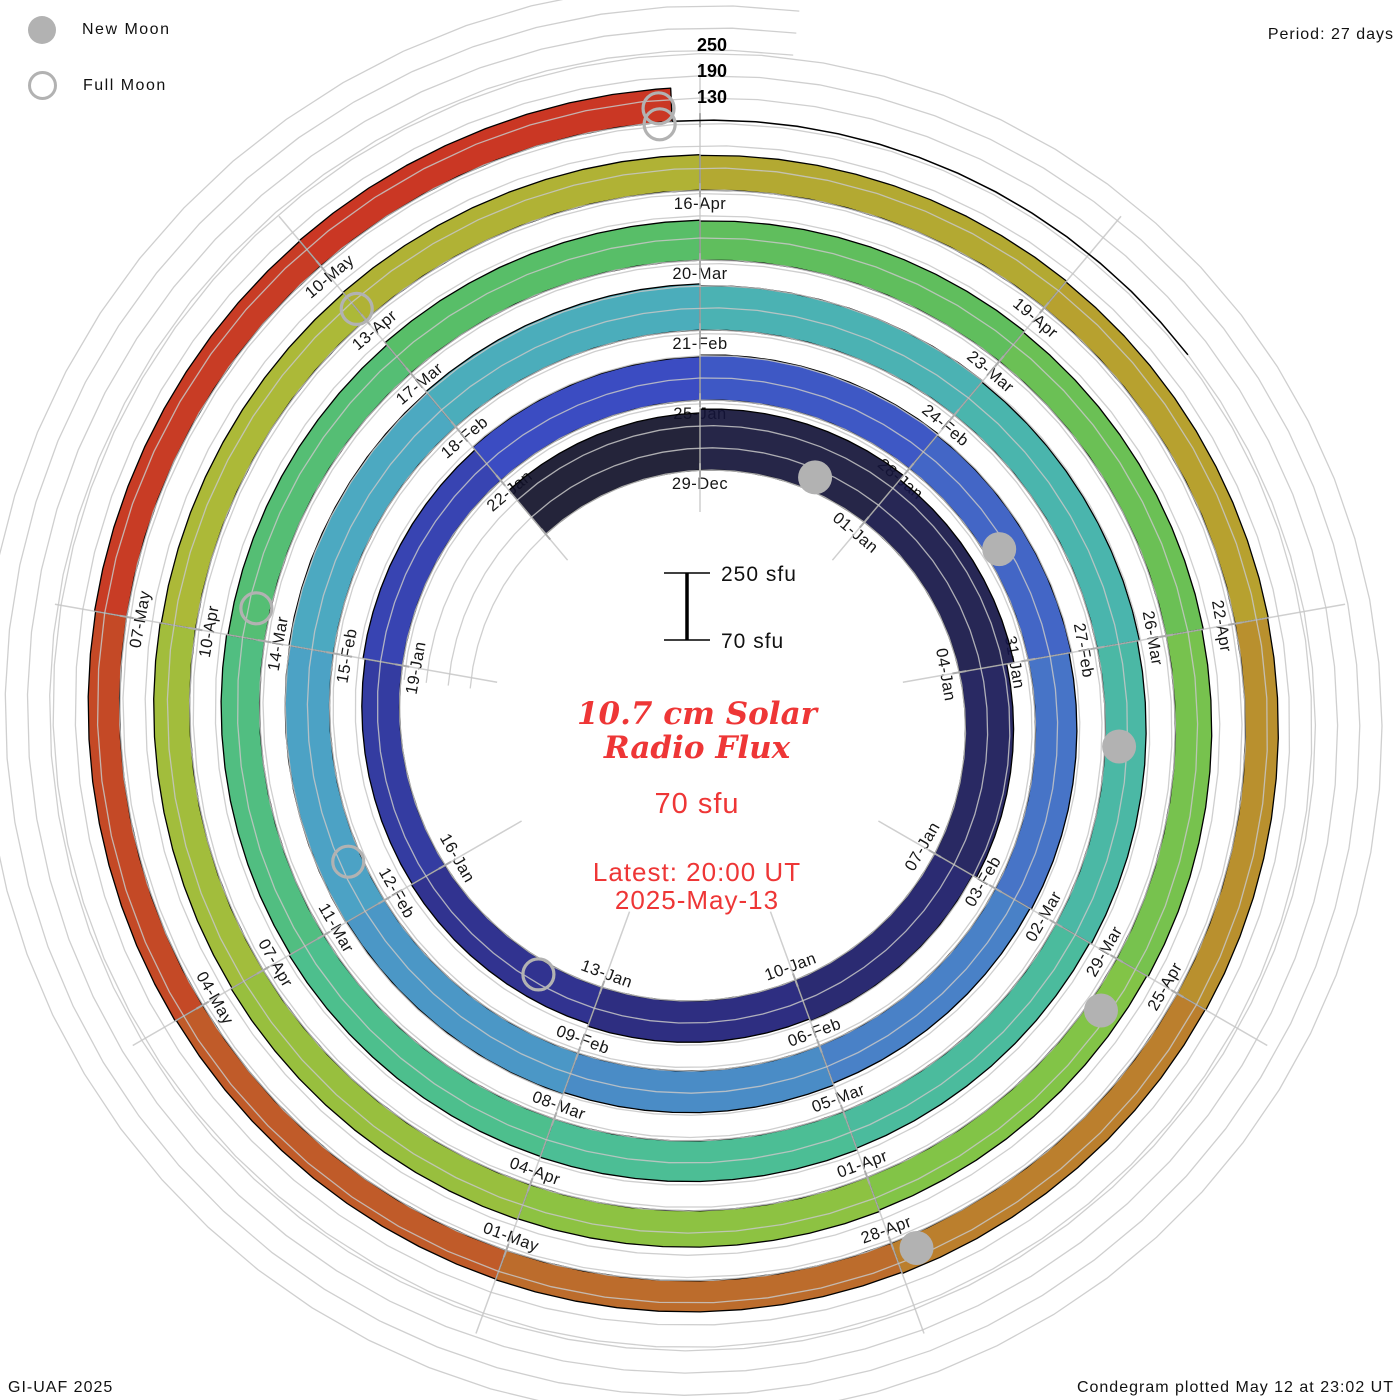  I want to click on baseline-extension, so click(930, 237).